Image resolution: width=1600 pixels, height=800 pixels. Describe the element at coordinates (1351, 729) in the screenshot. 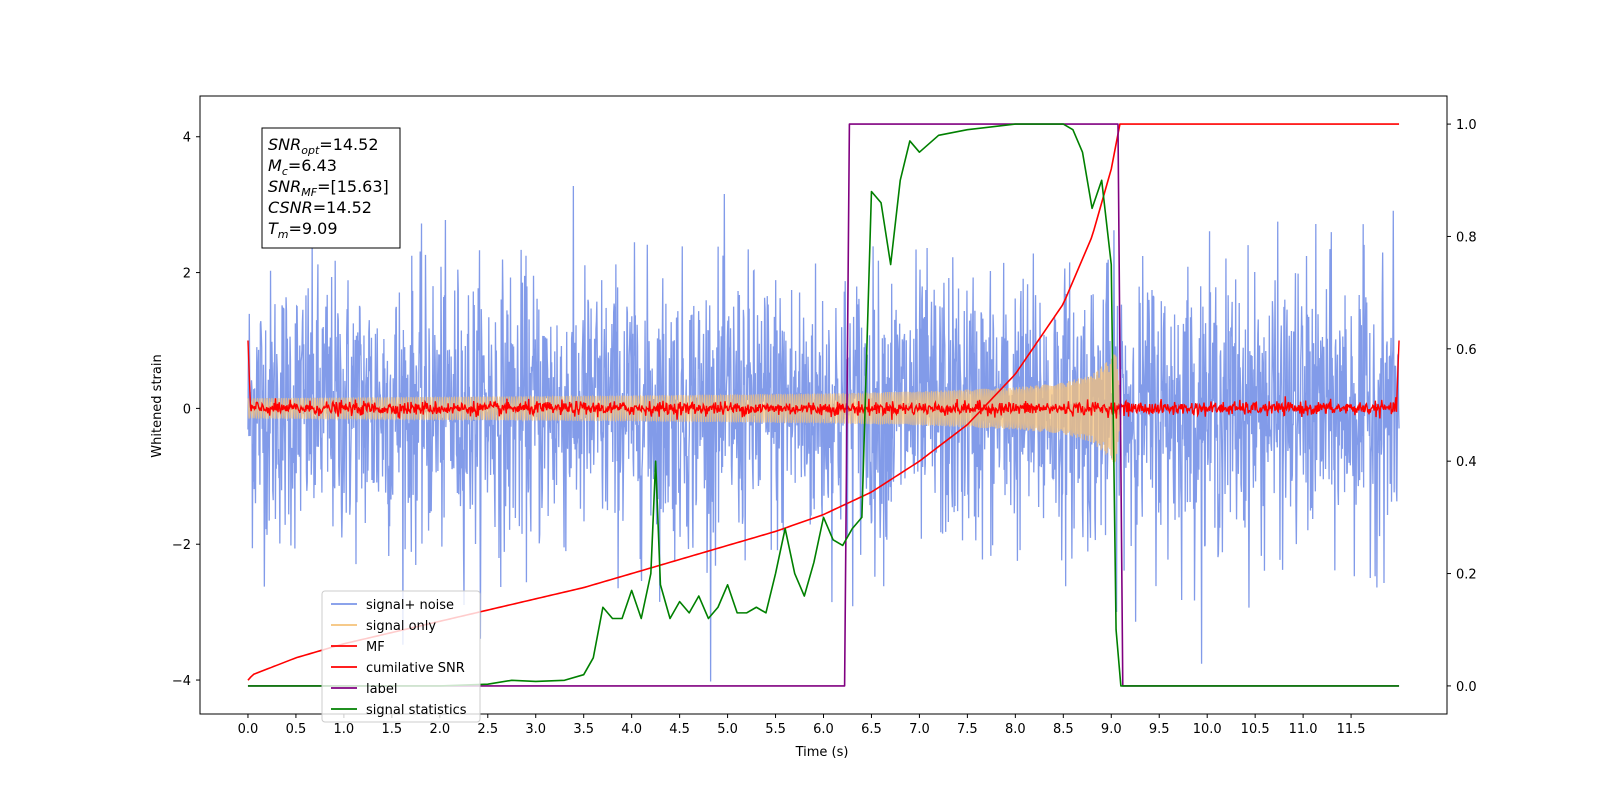

I see `x-tick-label: 11.5` at that location.